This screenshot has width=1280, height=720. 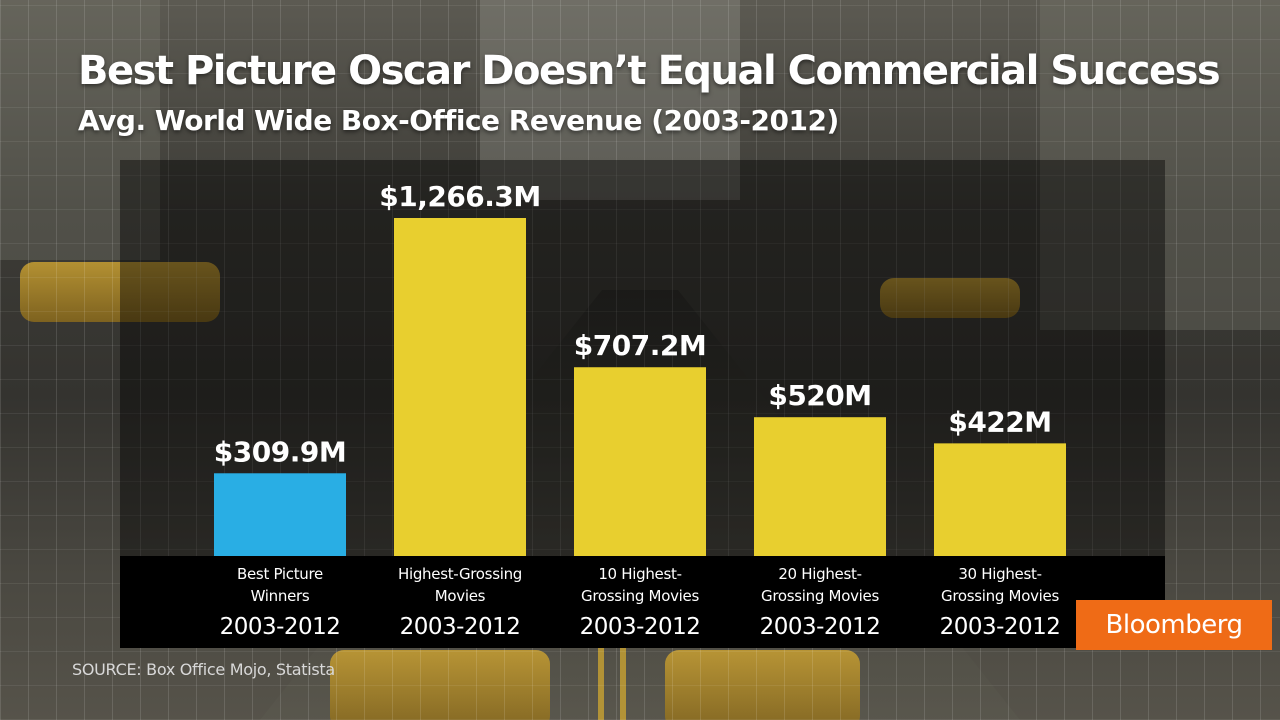 I want to click on category-label-line2-4: Grossing Movies, so click(x=820, y=596).